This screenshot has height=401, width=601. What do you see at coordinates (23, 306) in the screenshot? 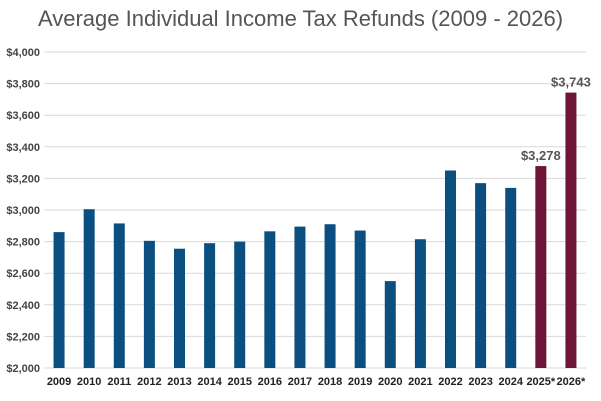
I see `y-tick-label: $2,400` at bounding box center [23, 306].